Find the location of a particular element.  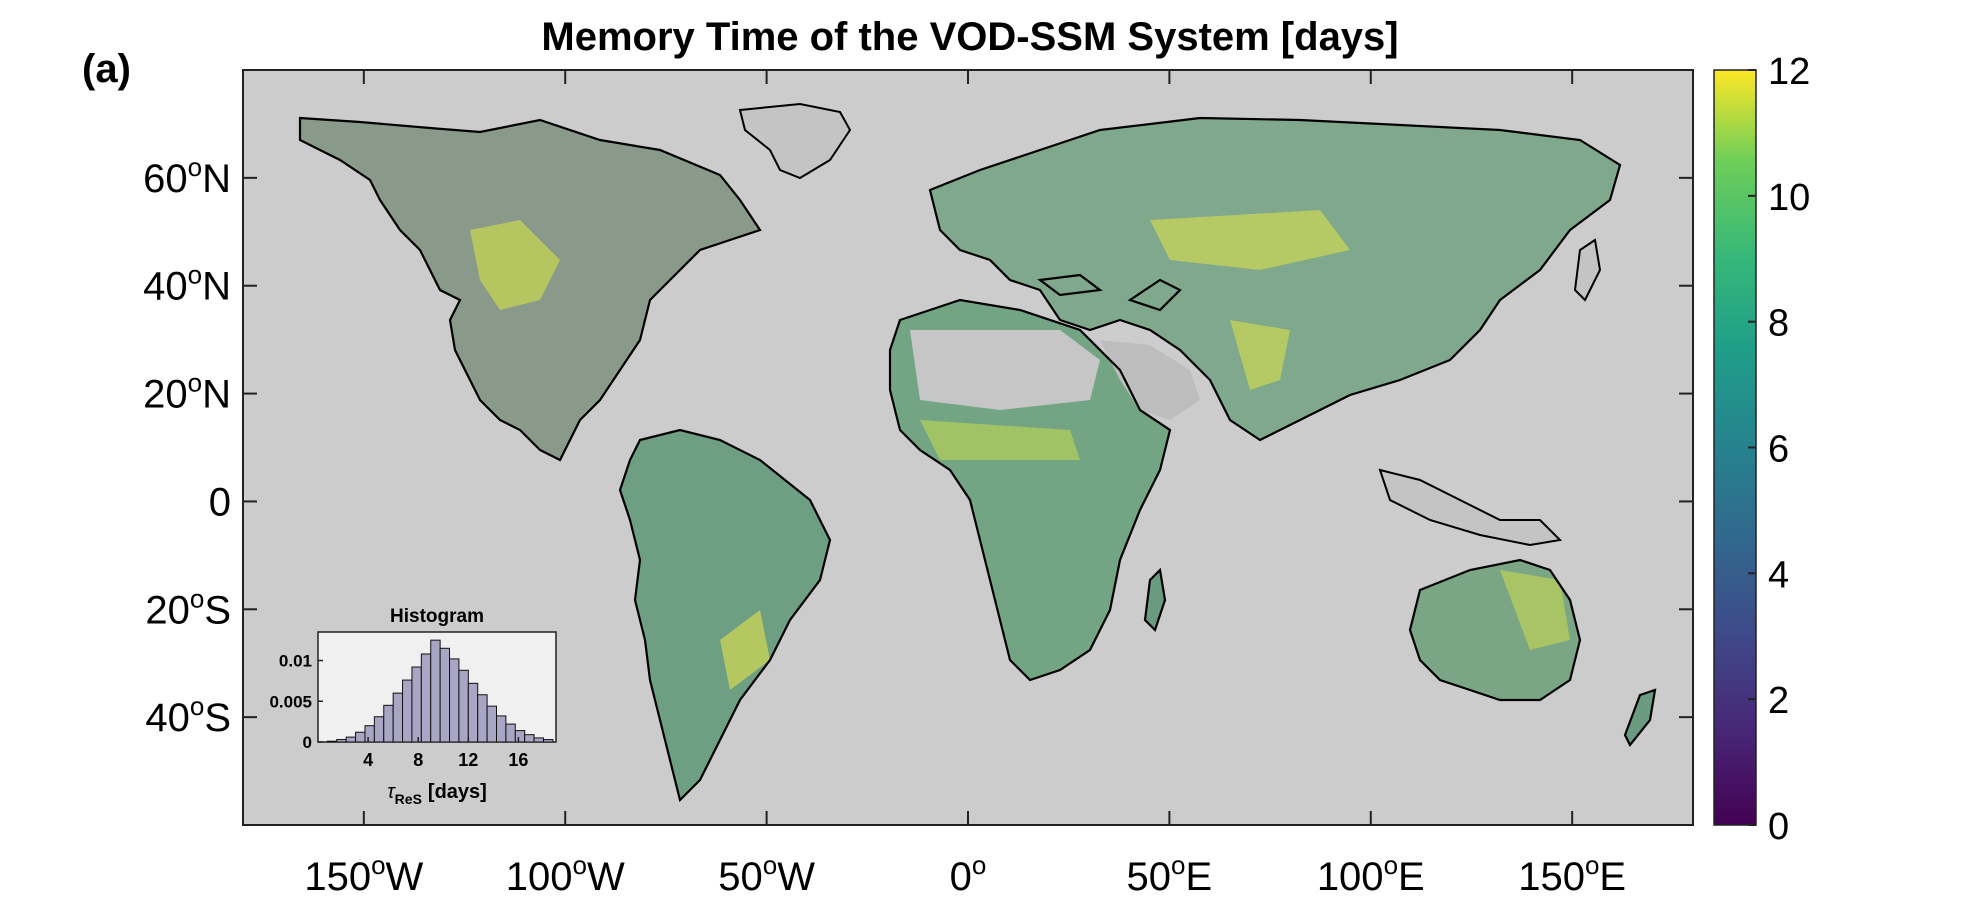

yellow-patch-asia is located at coordinates (1250, 240).